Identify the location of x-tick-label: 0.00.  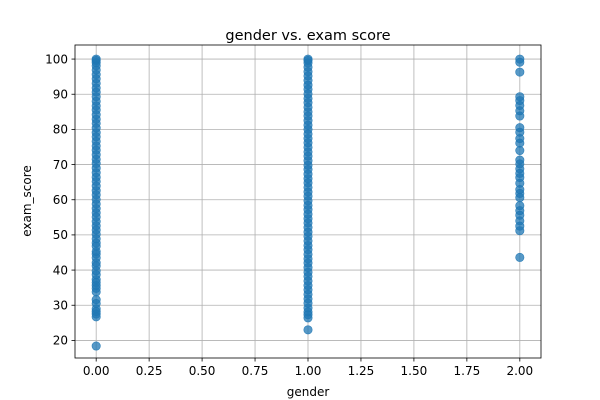
(96, 371).